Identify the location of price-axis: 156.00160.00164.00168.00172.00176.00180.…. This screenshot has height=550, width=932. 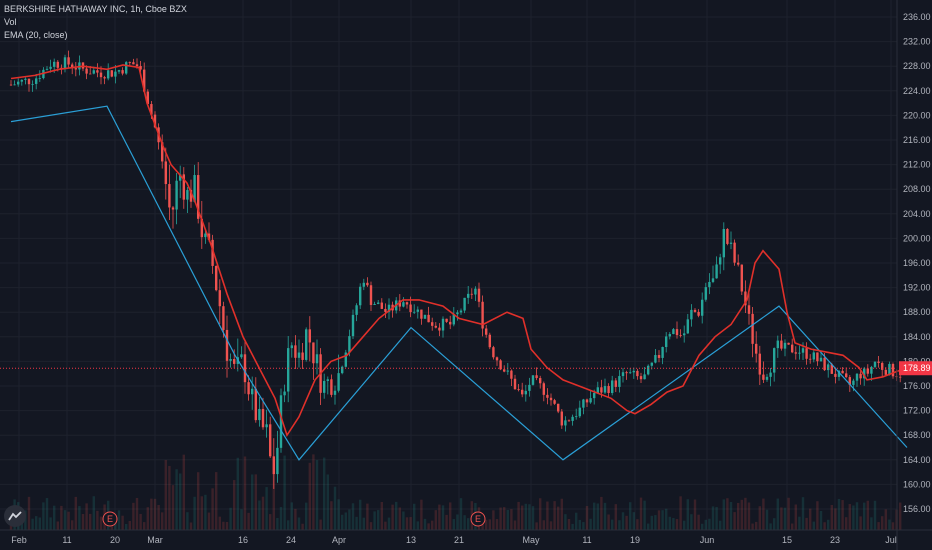
(914, 275).